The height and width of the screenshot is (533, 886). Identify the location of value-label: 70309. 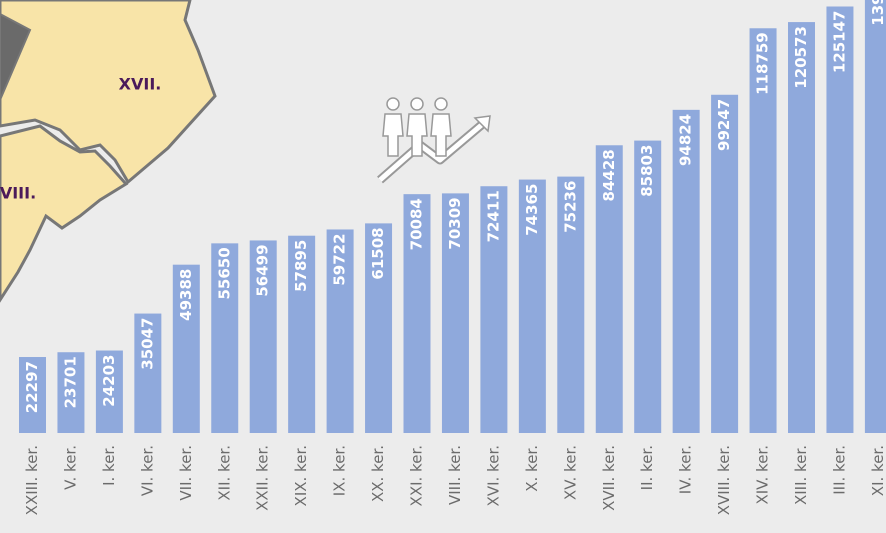
(455, 223).